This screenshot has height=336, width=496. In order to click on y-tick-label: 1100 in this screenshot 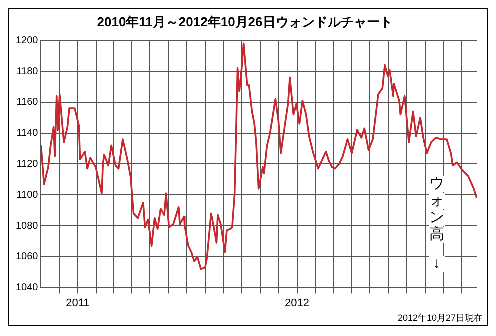, I will do `click(27, 195)`.